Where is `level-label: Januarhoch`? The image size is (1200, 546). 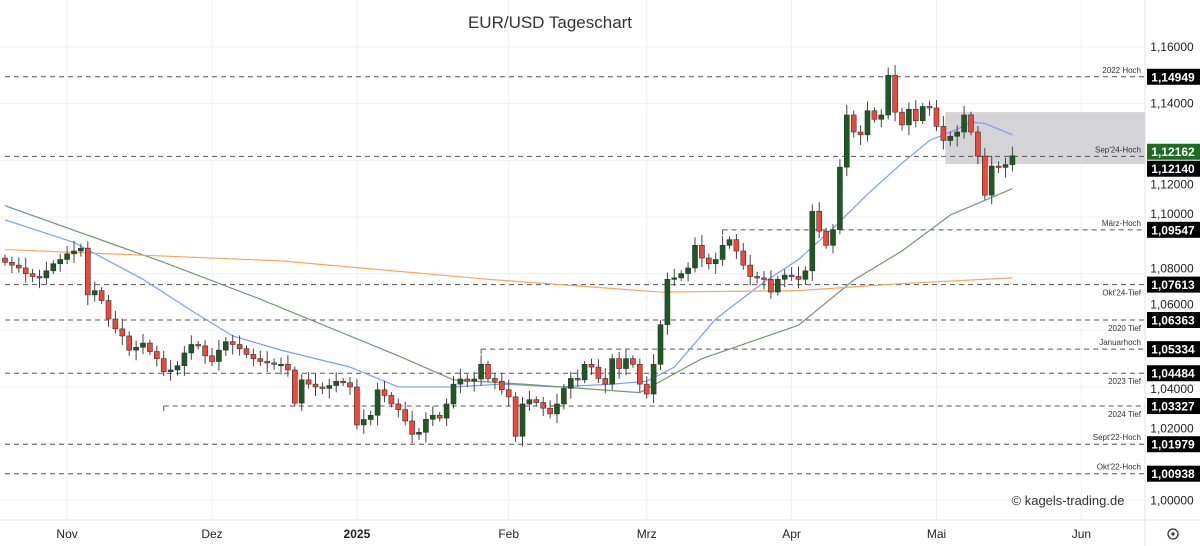
level-label: Januarhoch is located at coordinates (1120, 342).